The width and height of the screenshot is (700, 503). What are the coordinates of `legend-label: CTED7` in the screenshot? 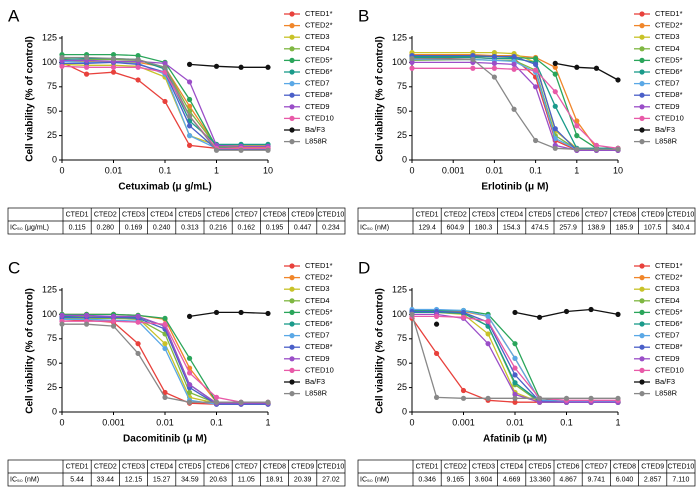 It's located at (667, 335).